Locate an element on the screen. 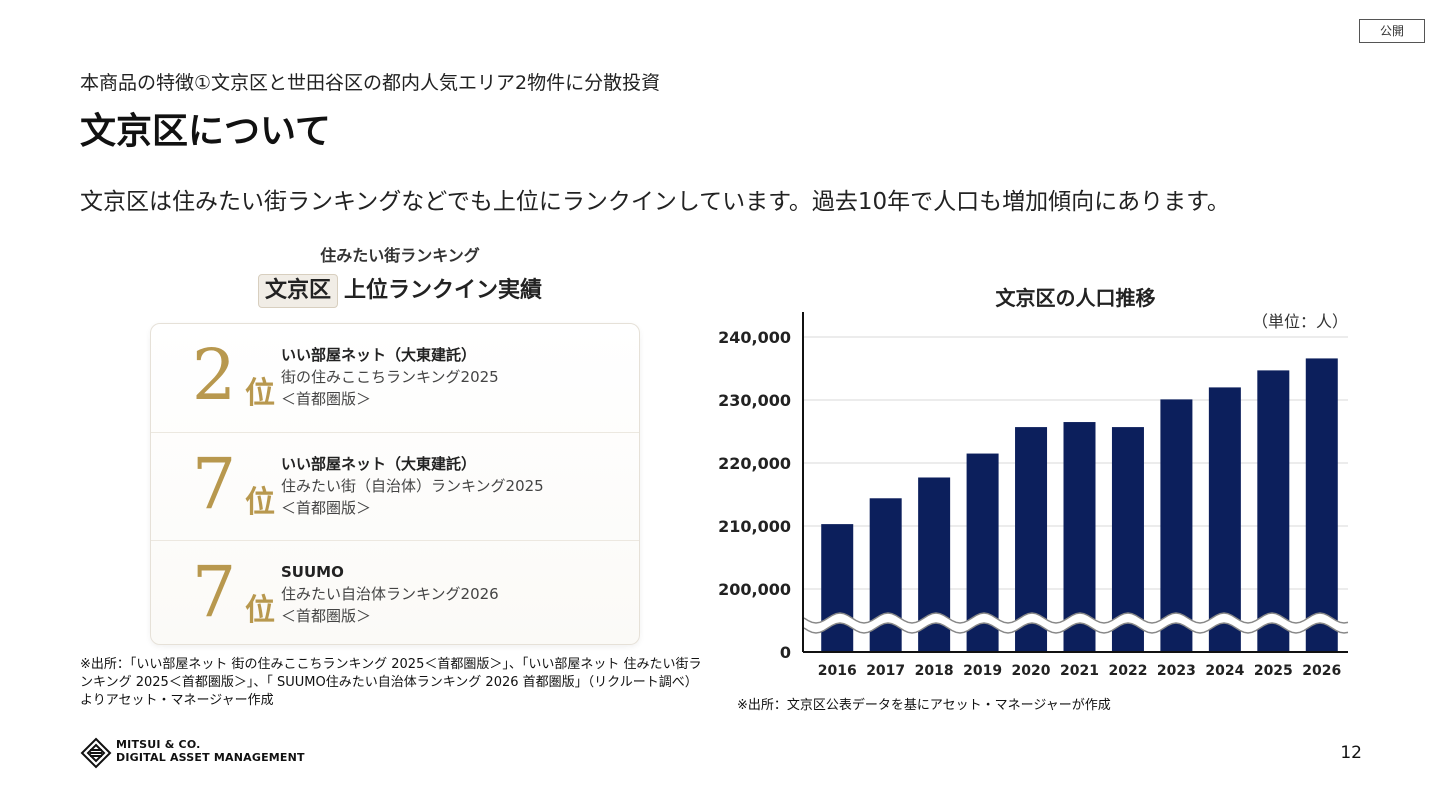  rank-text: いい部屋ネット（大東建託） 街の住みここちランキング2025 ＜首都圏版＞ is located at coordinates (390, 377).